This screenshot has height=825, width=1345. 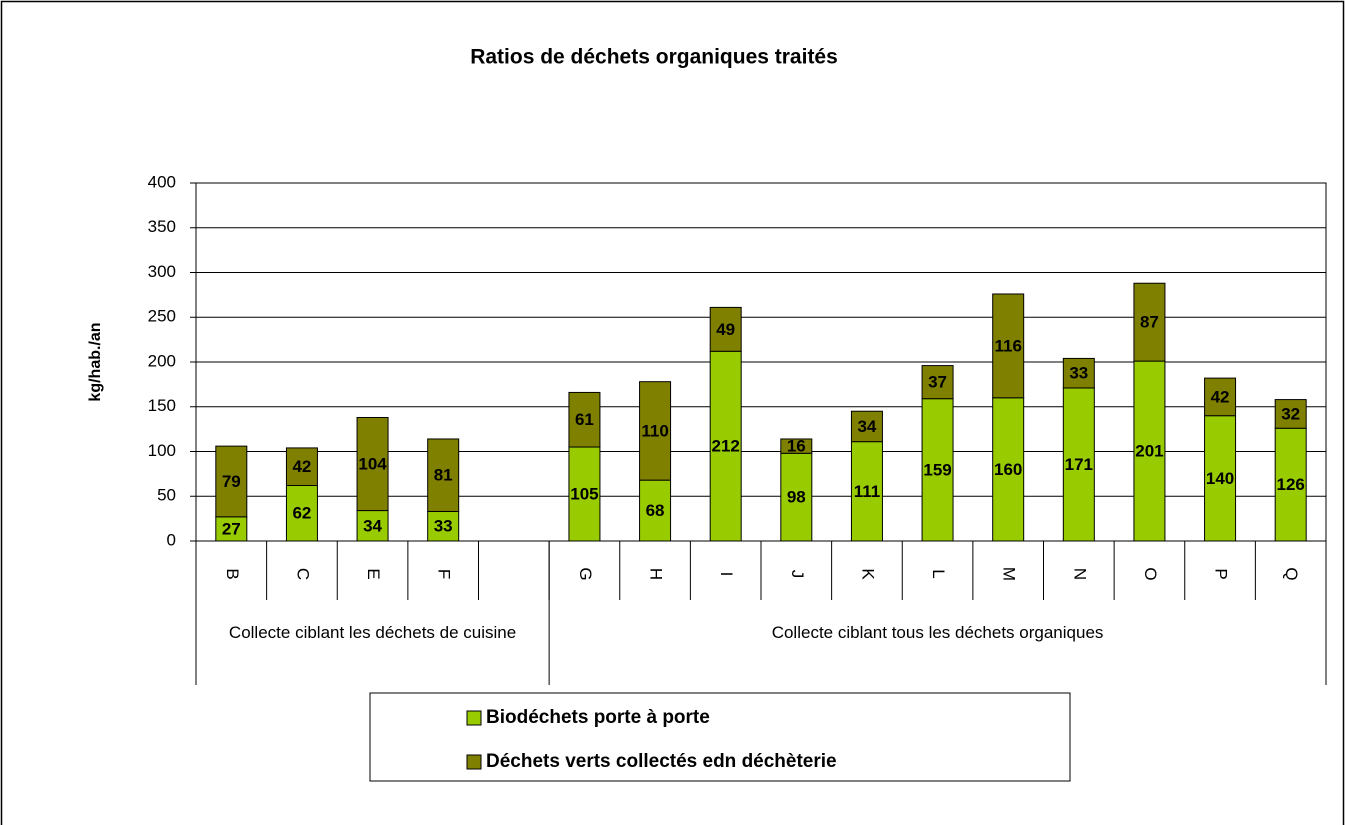 I want to click on data-label: 104, so click(x=372, y=464).